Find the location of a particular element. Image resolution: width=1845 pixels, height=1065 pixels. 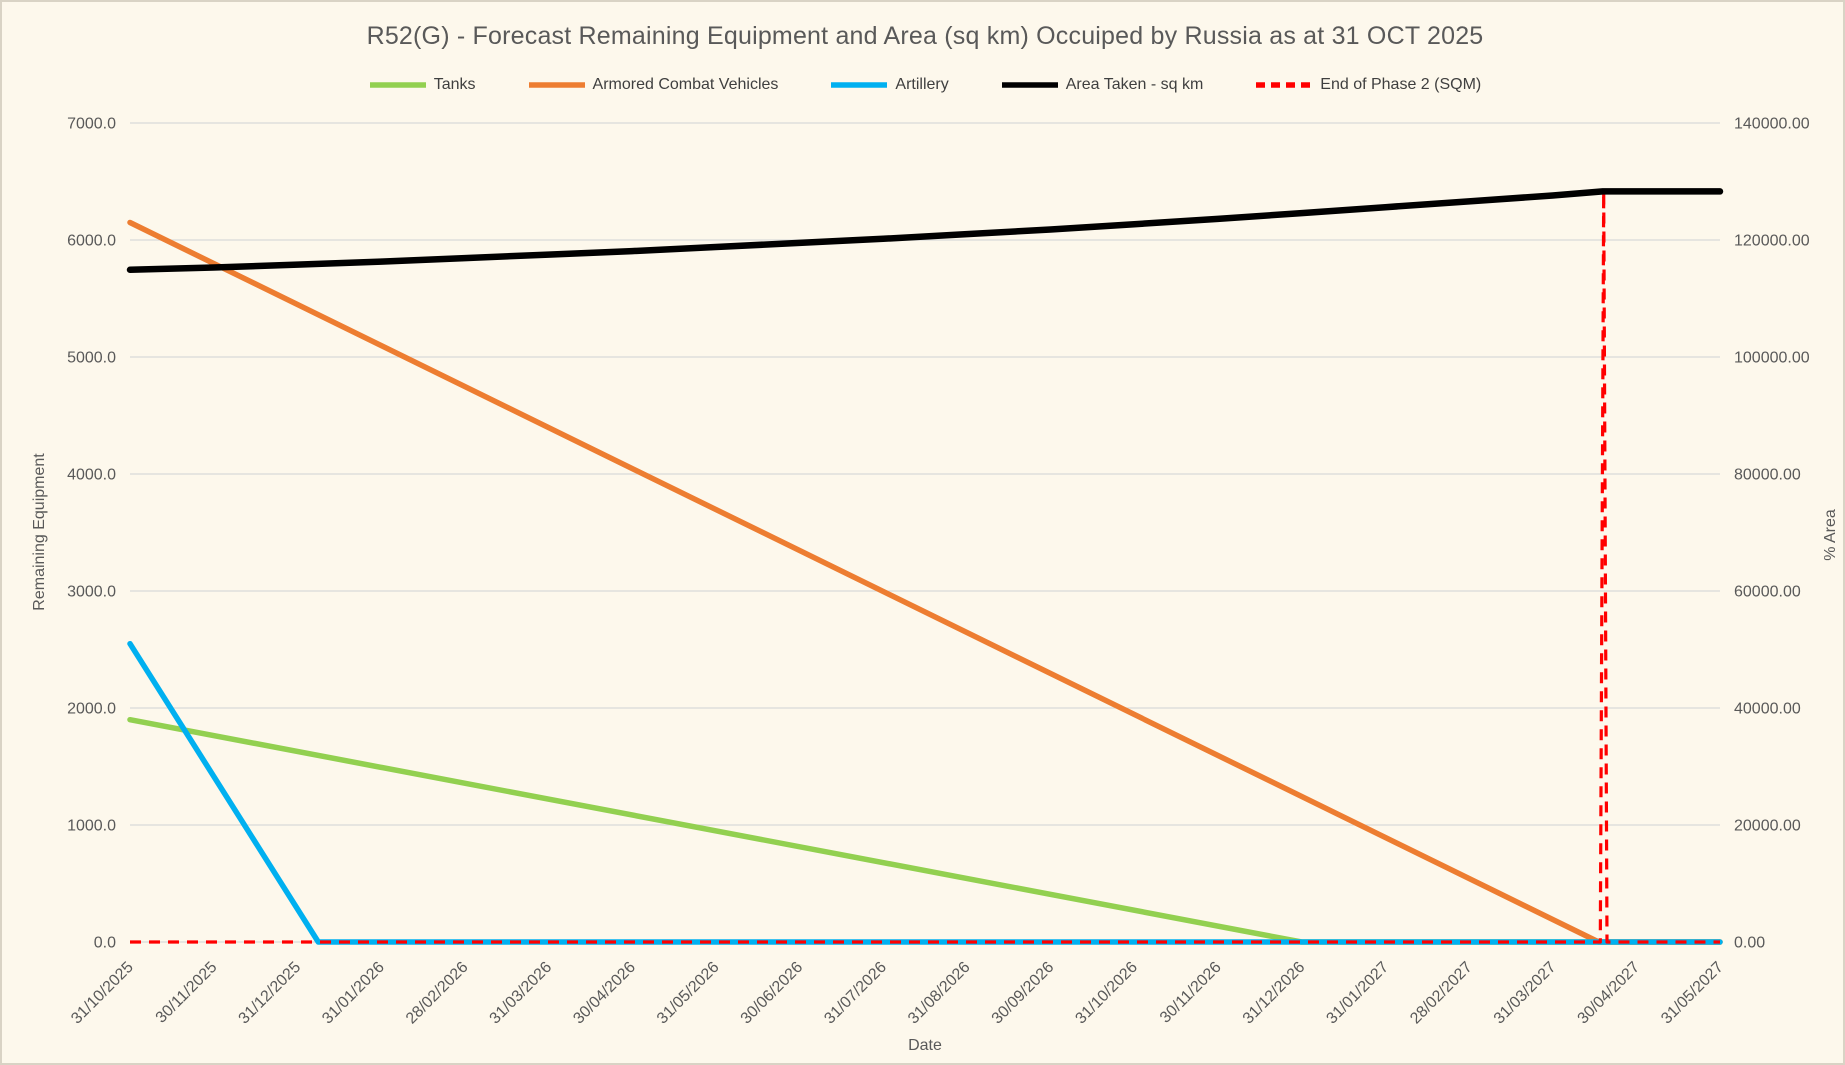

y-axis-tick-label-right: 80000.00 is located at coordinates (1767, 475).